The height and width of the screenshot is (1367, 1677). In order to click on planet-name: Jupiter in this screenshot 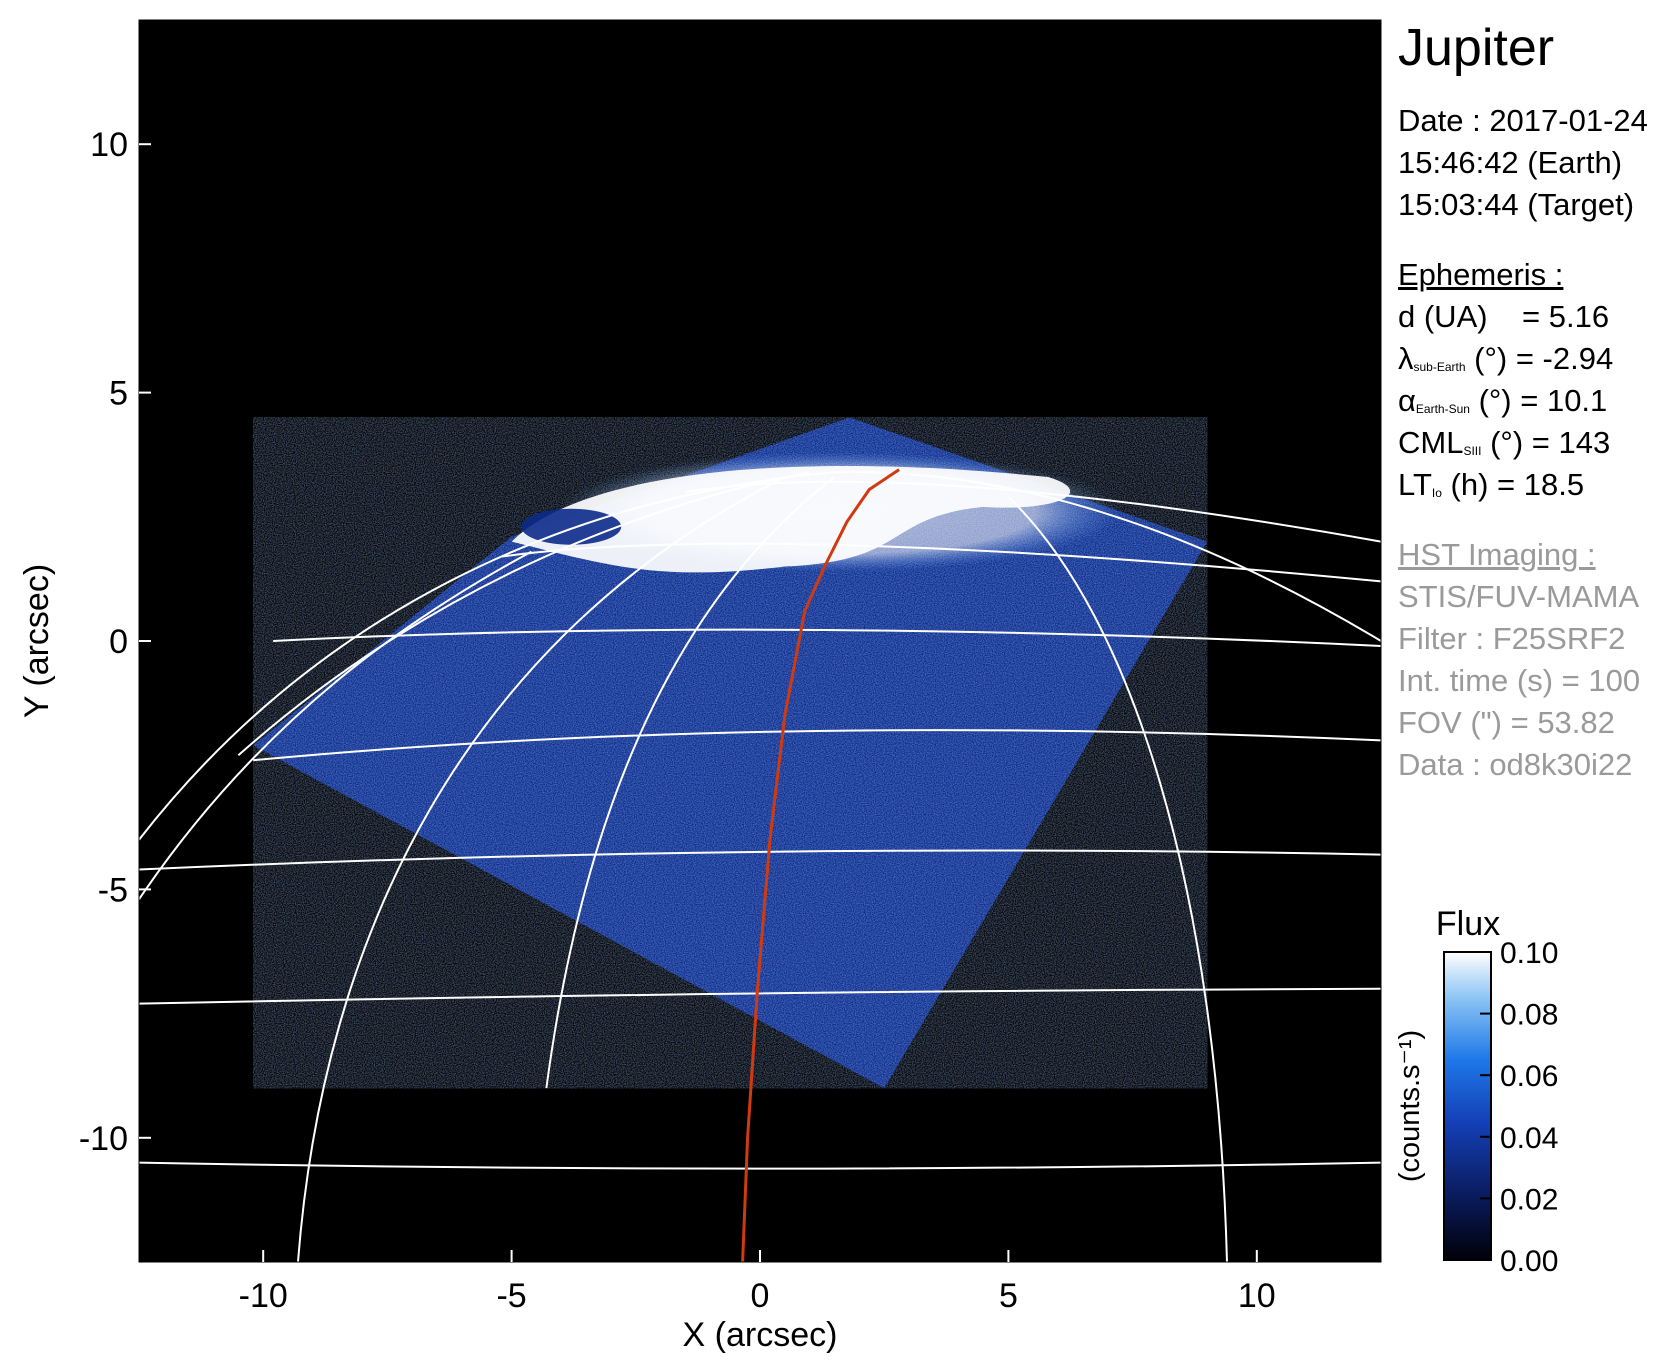, I will do `click(1476, 48)`.